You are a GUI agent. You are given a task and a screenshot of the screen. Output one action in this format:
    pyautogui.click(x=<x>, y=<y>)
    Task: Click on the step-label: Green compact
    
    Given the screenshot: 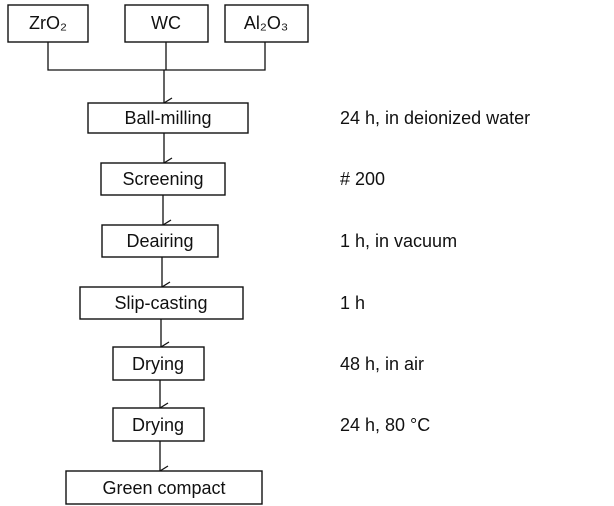 What is the action you would take?
    pyautogui.click(x=163, y=488)
    